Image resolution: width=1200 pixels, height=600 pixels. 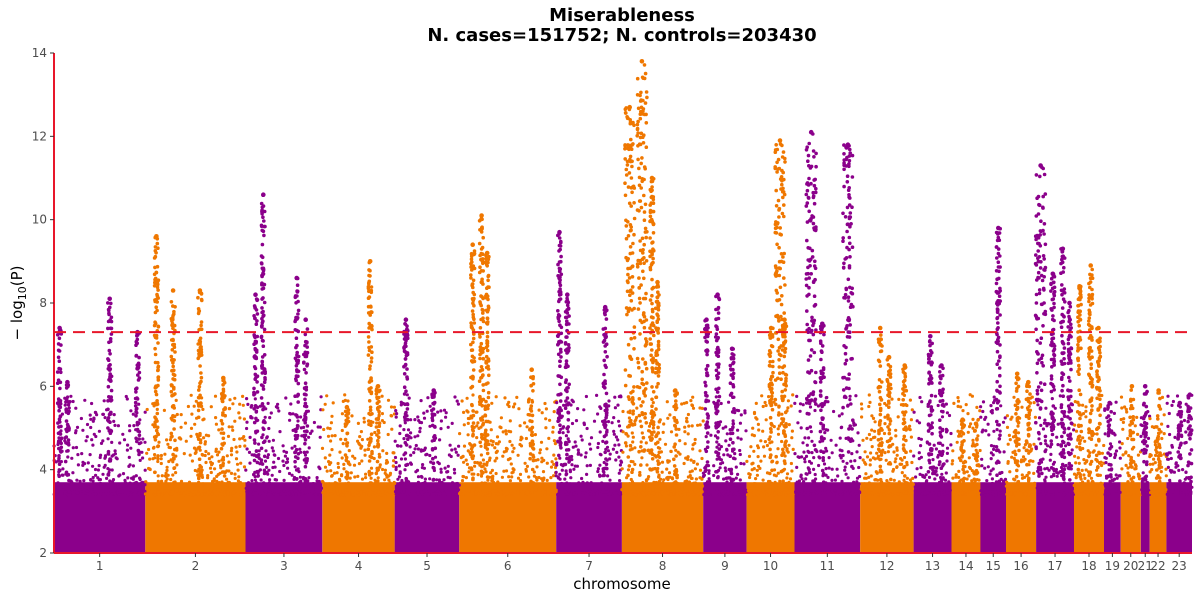 What do you see at coordinates (67, 382) in the screenshot?
I see `peak-point-chr1` at bounding box center [67, 382].